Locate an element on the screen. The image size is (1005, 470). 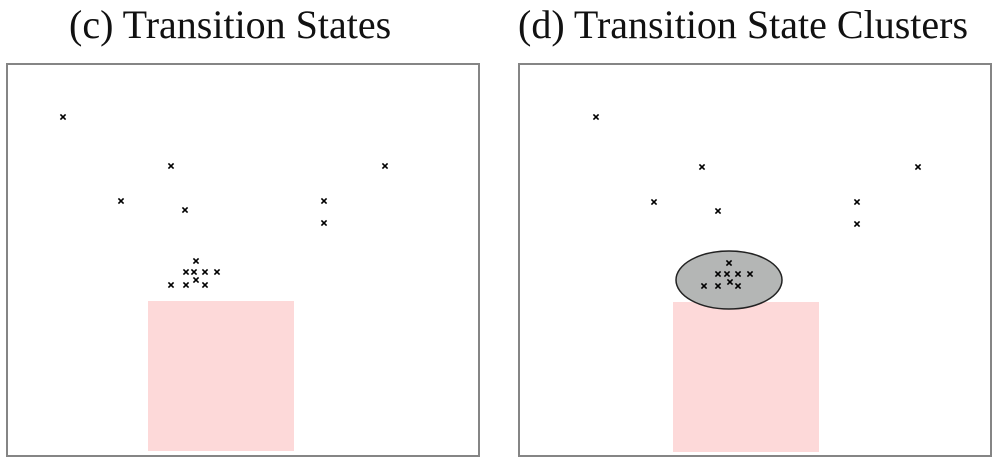
panel-d-title: (d) Transition State Clusters is located at coordinates (743, 24).